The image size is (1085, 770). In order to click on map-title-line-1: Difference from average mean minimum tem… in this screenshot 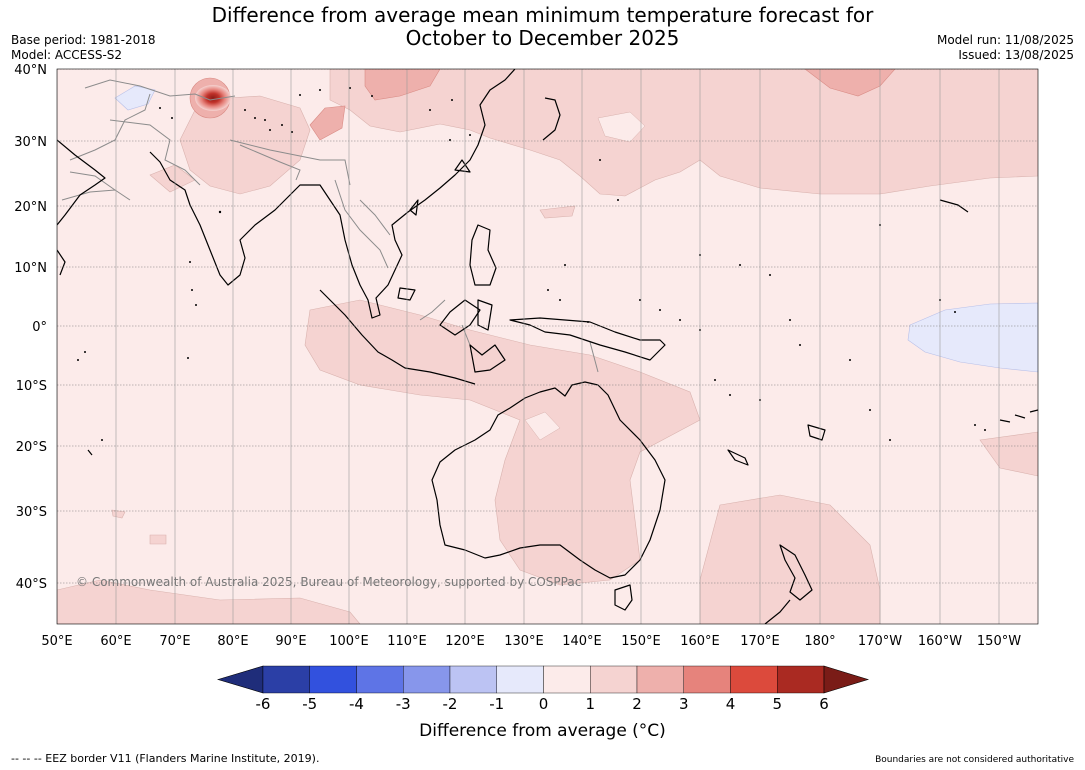, I will do `click(542, 15)`.